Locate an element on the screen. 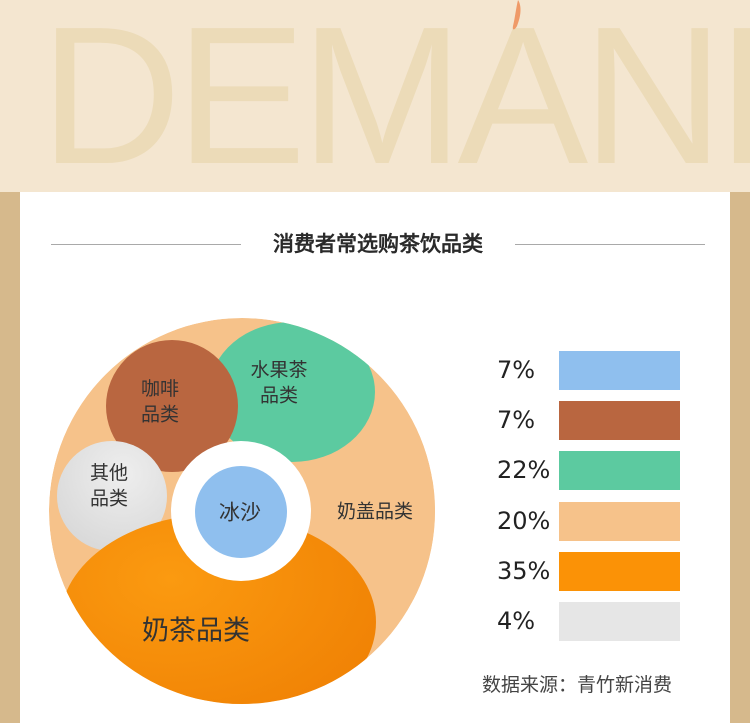 The height and width of the screenshot is (723, 750). slice-ice is located at coordinates (241, 512).